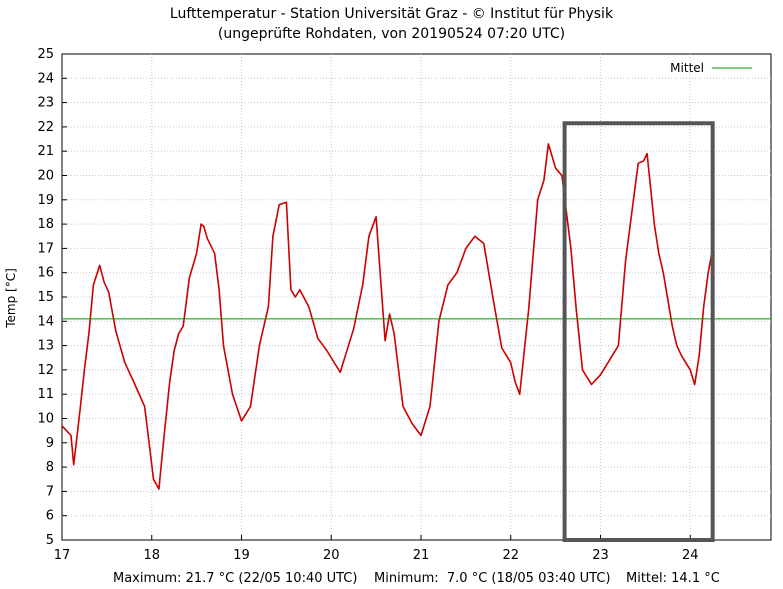  I want to click on footer-maximum: Maximum: 21.7 °C (22/05 10:40 UTC), so click(235, 578).